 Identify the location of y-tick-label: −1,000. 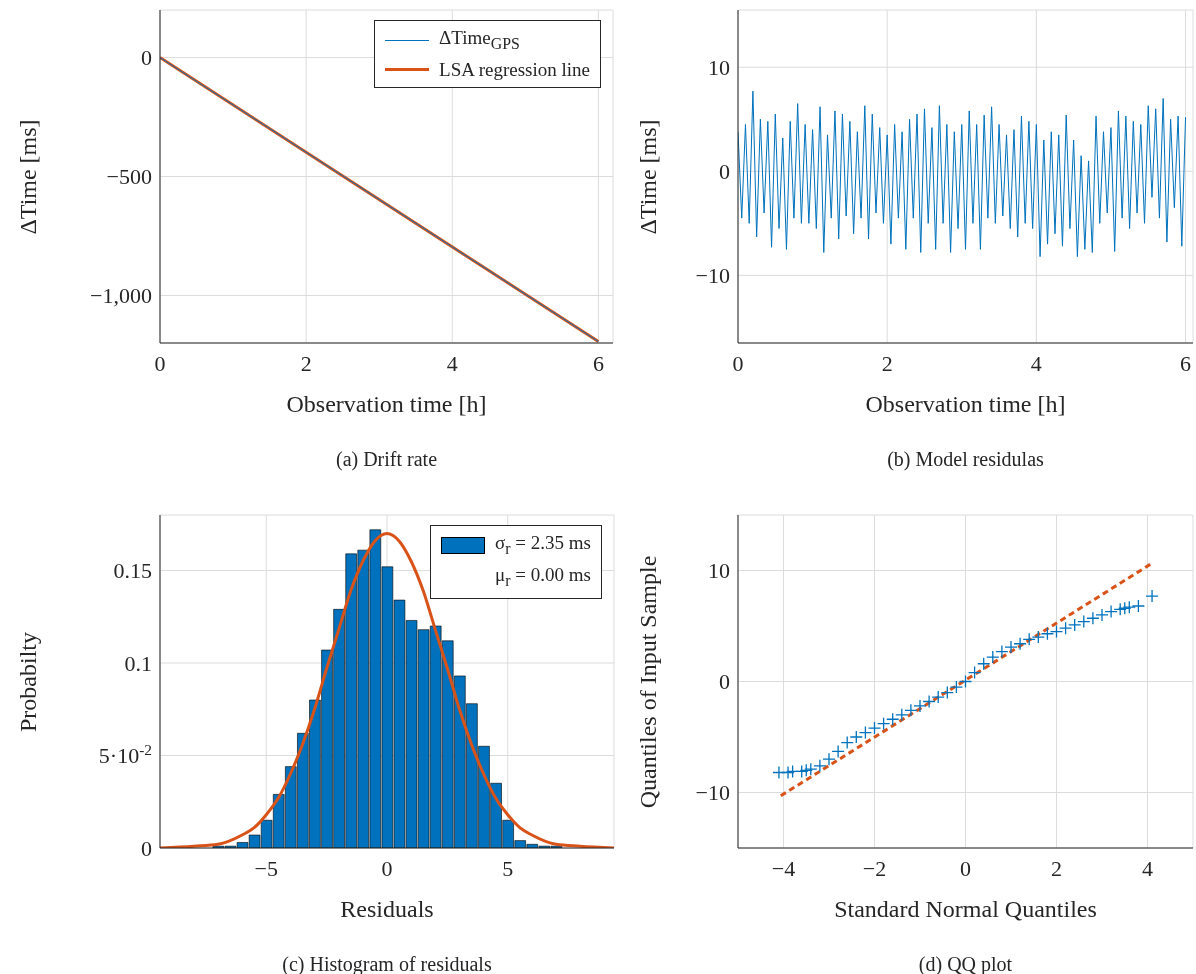
(121, 296).